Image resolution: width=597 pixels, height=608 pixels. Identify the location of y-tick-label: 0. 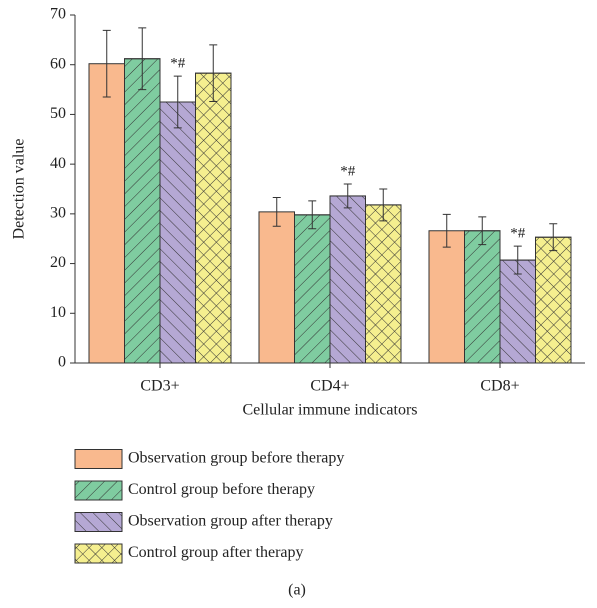
(62, 362).